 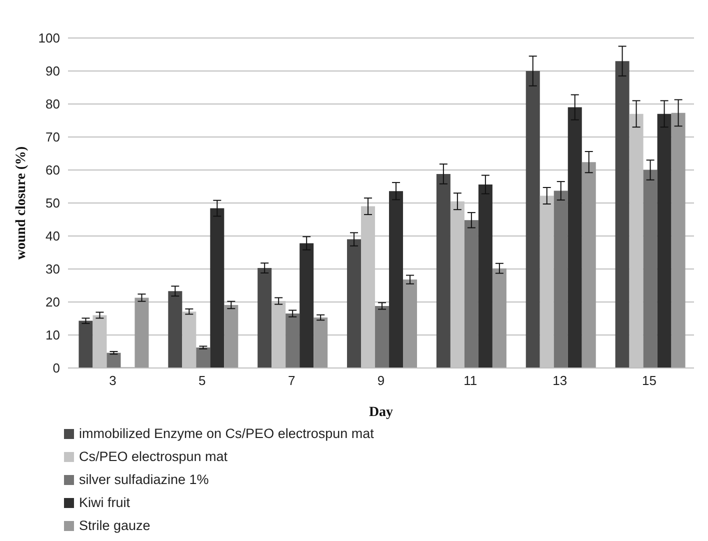 I want to click on y-tick-label: 50, so click(x=53, y=203).